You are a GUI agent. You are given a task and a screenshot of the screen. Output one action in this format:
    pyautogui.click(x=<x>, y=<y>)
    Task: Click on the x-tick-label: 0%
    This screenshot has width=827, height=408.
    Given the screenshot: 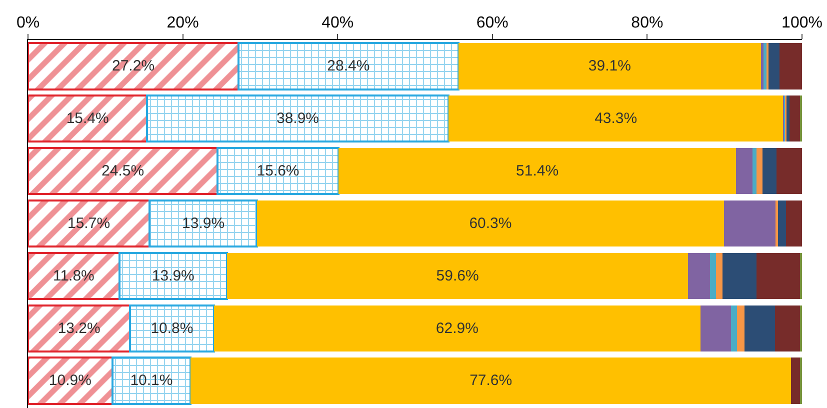 What is the action you would take?
    pyautogui.click(x=28, y=23)
    